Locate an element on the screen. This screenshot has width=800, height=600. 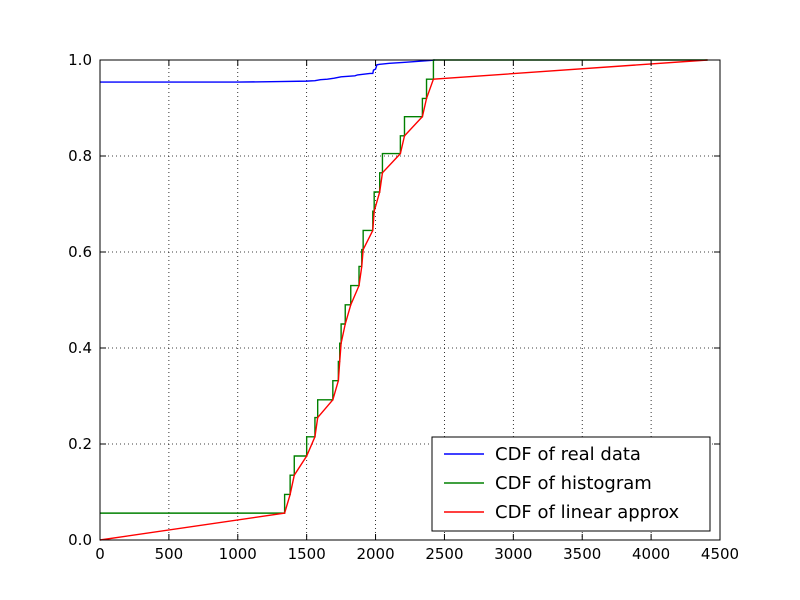
x-tick-label: 2500 is located at coordinates (444, 554).